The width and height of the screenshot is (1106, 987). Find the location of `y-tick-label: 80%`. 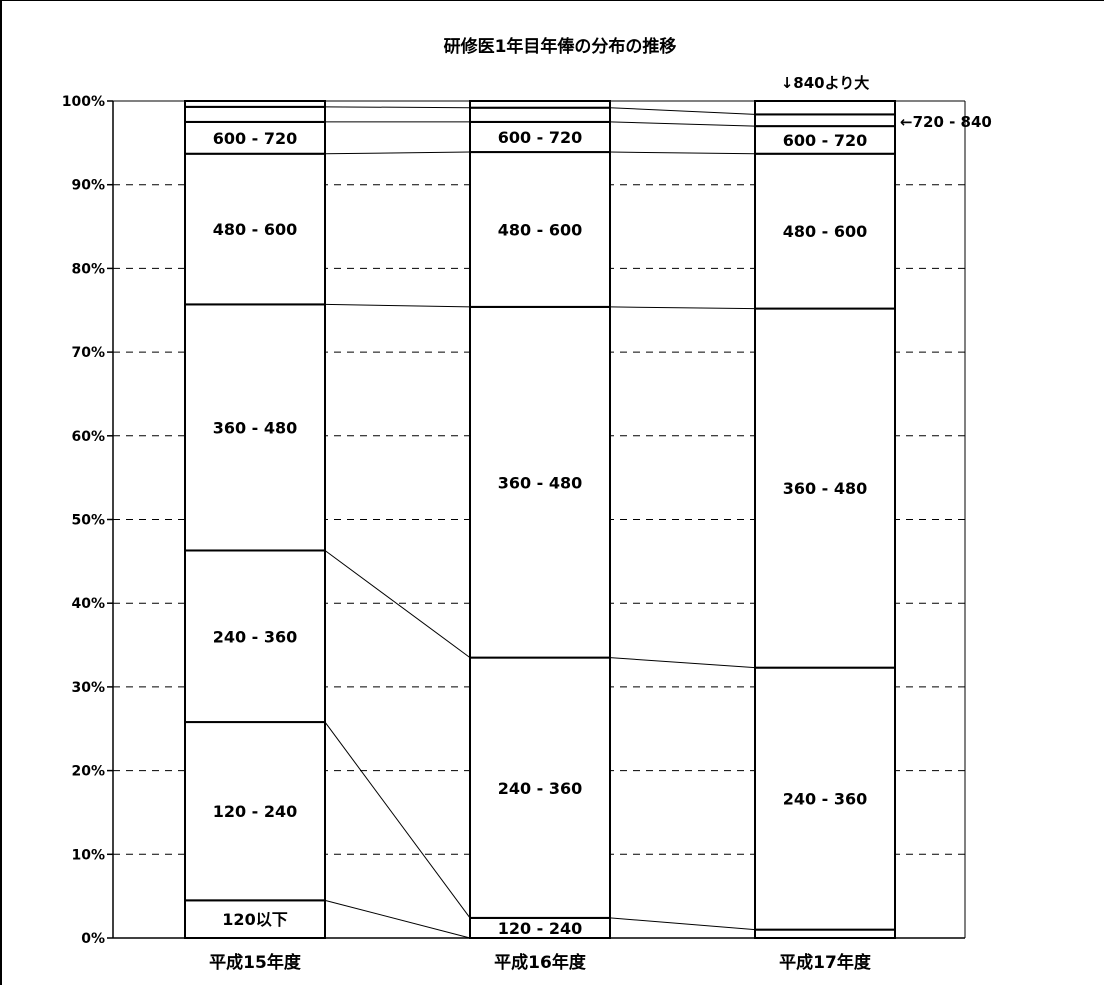

y-tick-label: 80% is located at coordinates (88, 269).